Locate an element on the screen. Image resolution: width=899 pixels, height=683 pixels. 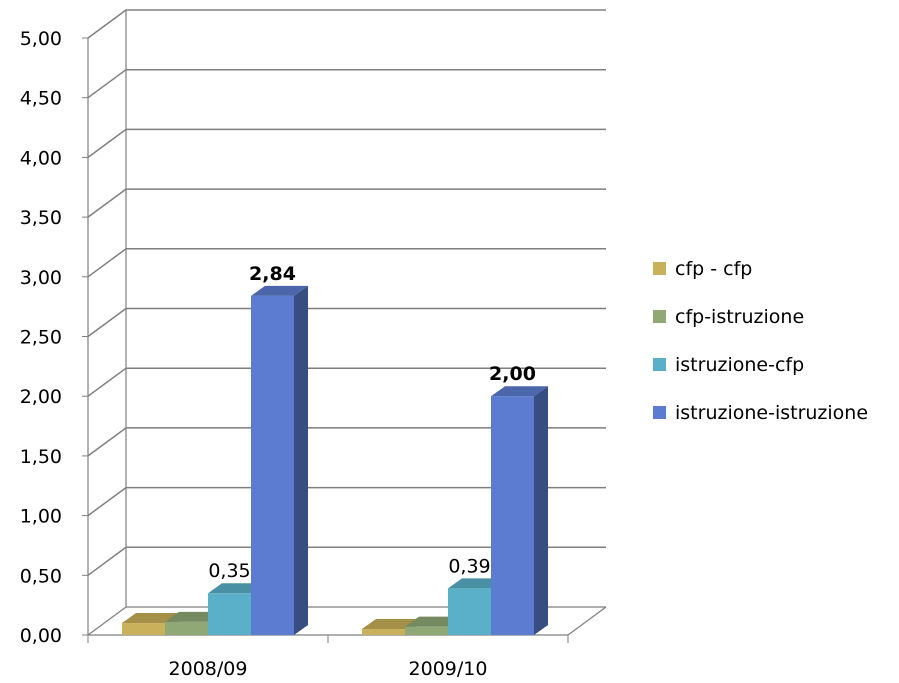
y-tick-label: 0,50 is located at coordinates (41, 576).